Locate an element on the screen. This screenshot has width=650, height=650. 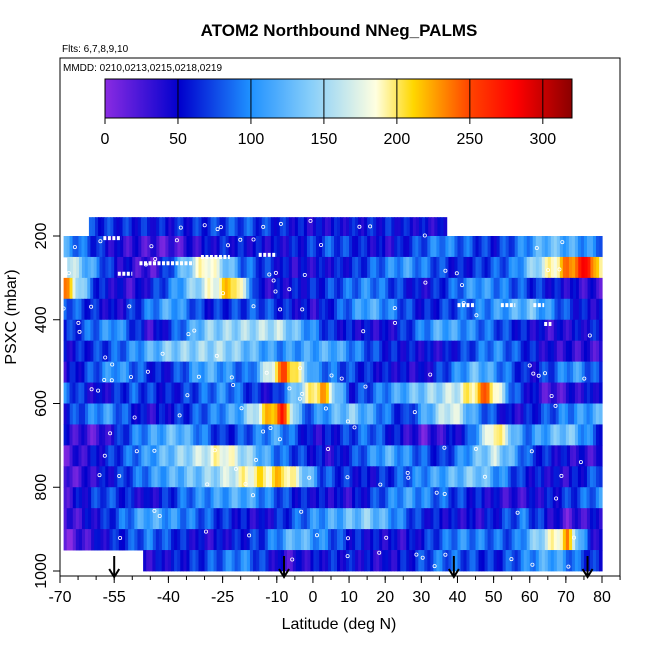
colorbar: 0 50 100 150 200 250 300 is located at coordinates (337, 113).